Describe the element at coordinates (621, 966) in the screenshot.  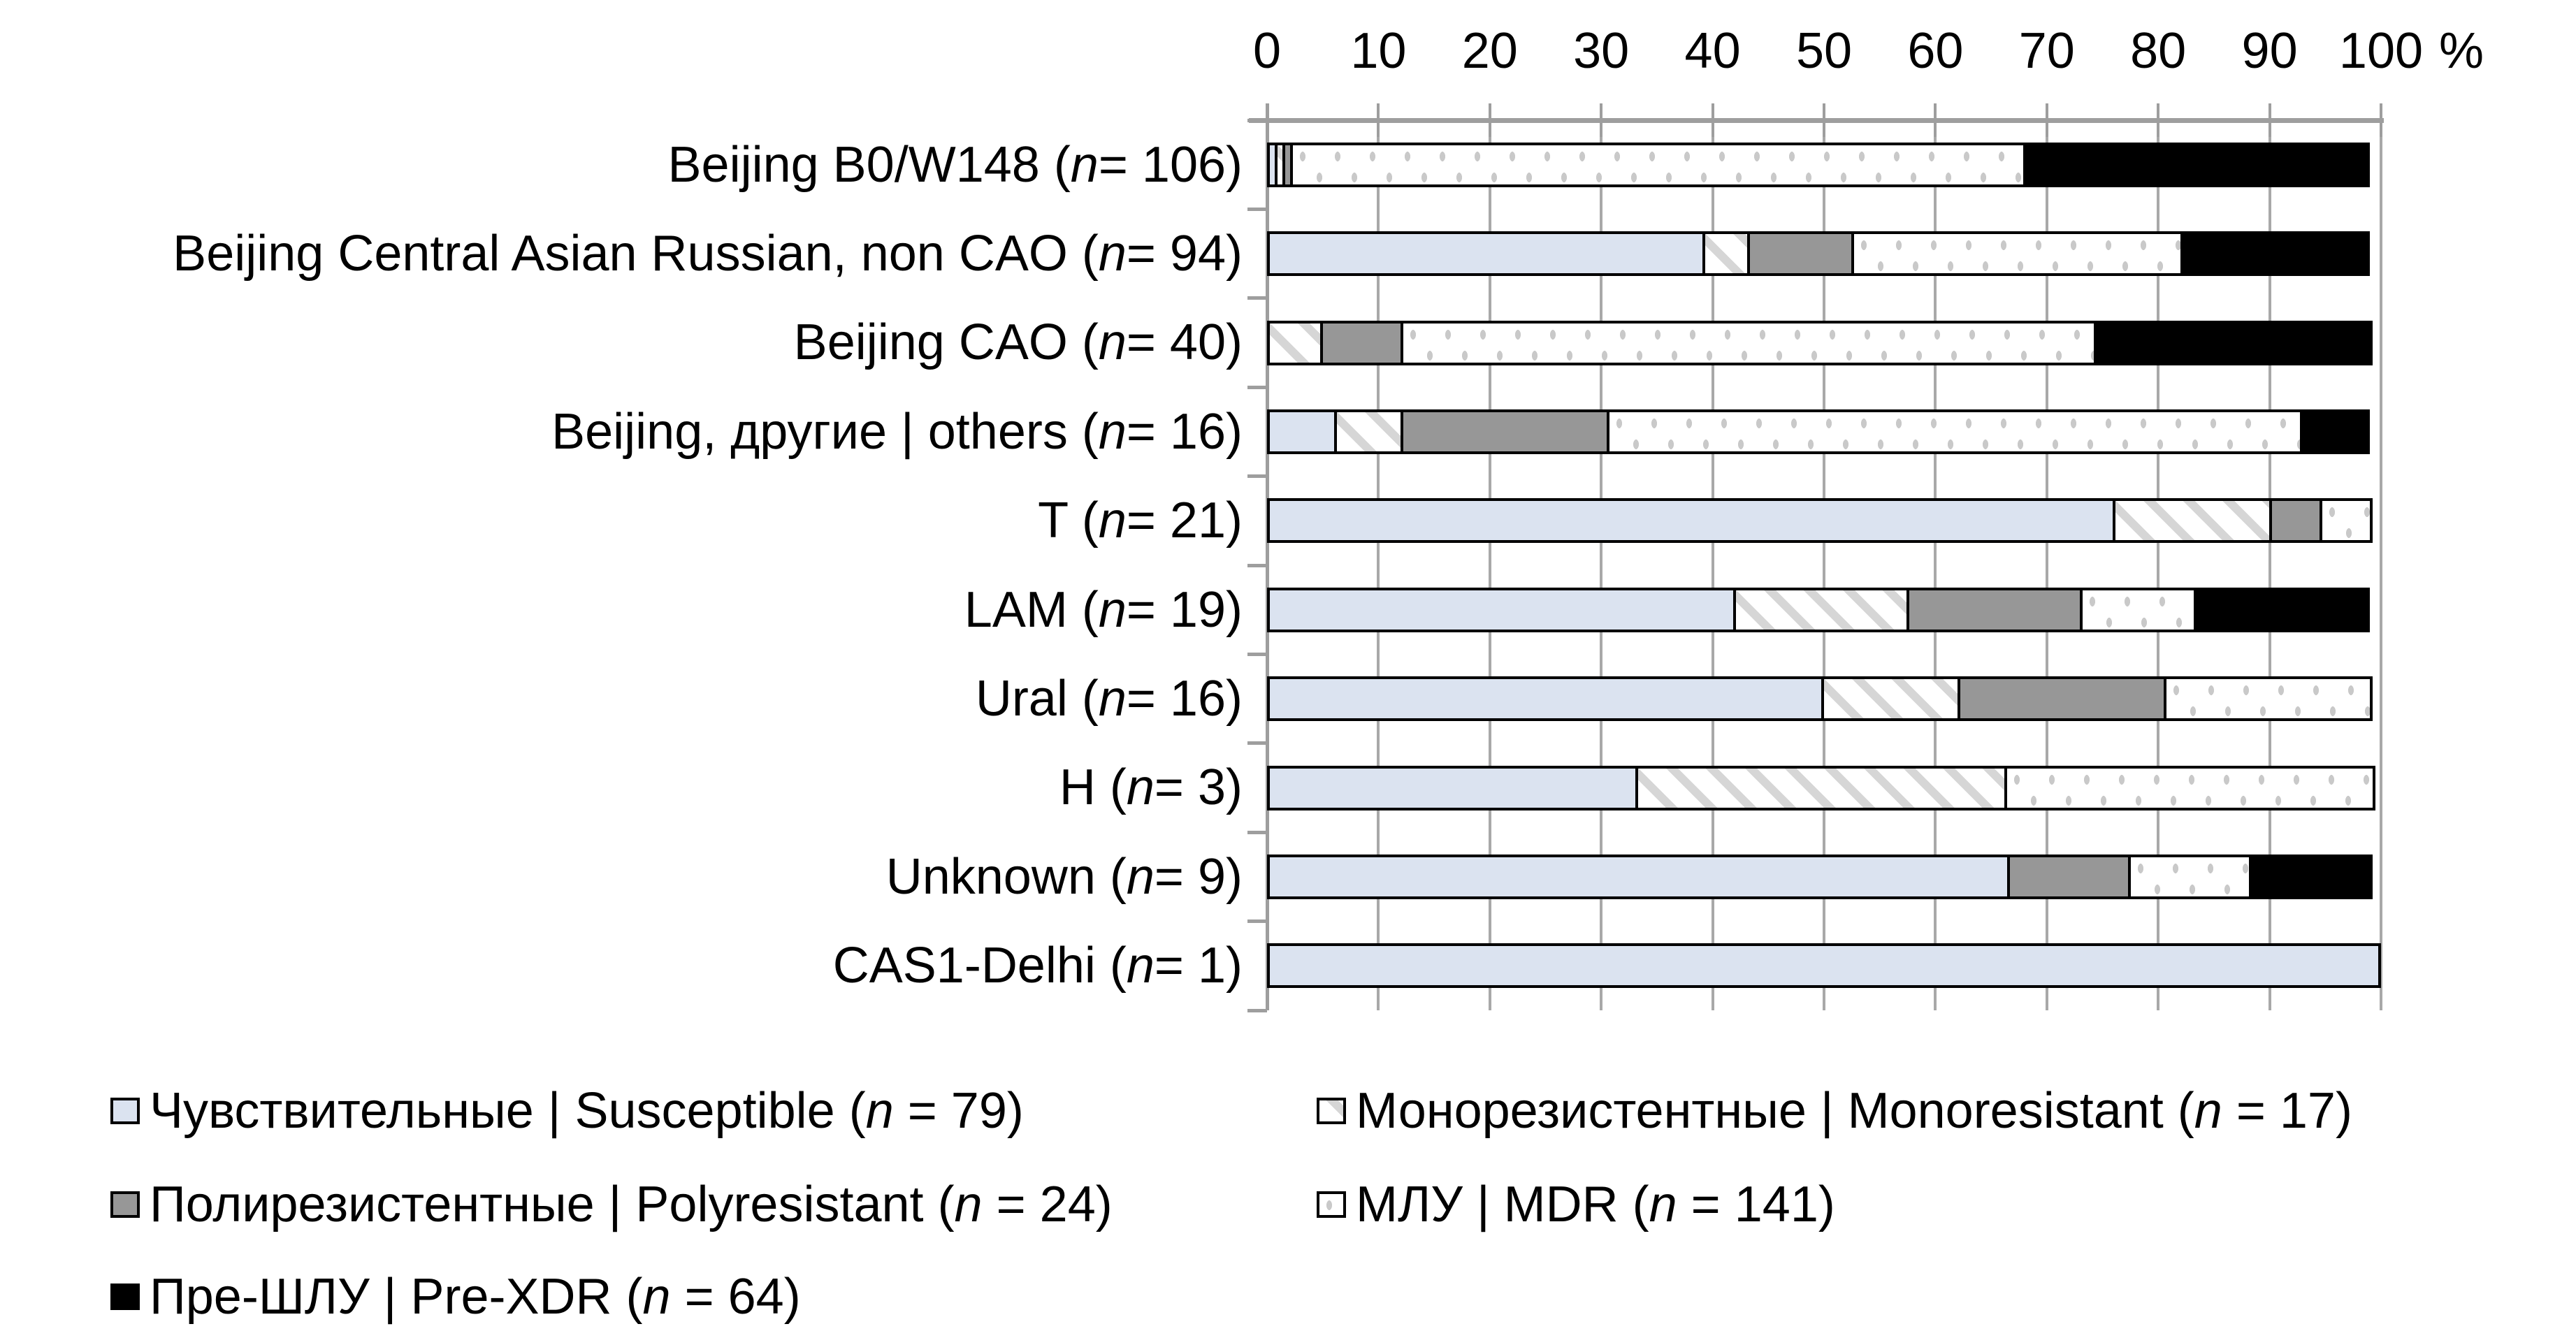
I see `category-label: CAS1-Delhi (n = 1)` at that location.